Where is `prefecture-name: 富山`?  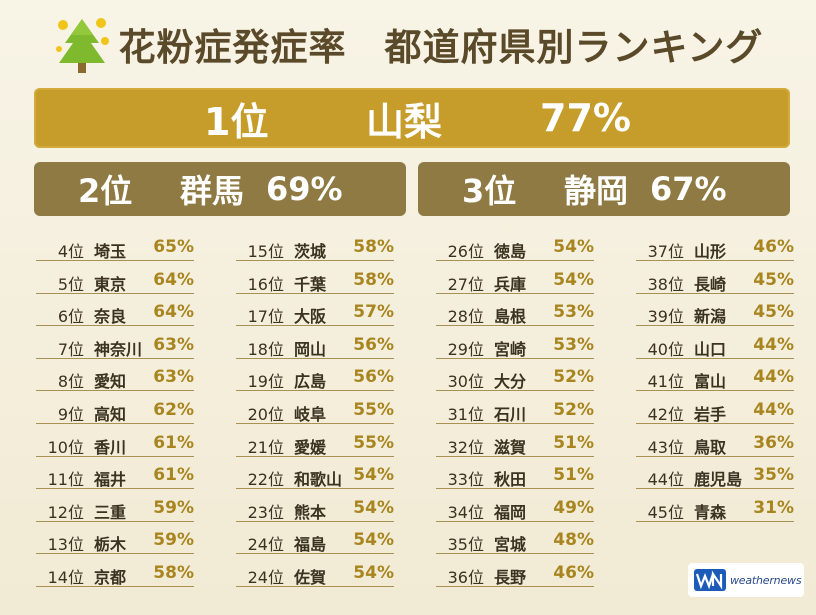 prefecture-name: 富山 is located at coordinates (710, 382).